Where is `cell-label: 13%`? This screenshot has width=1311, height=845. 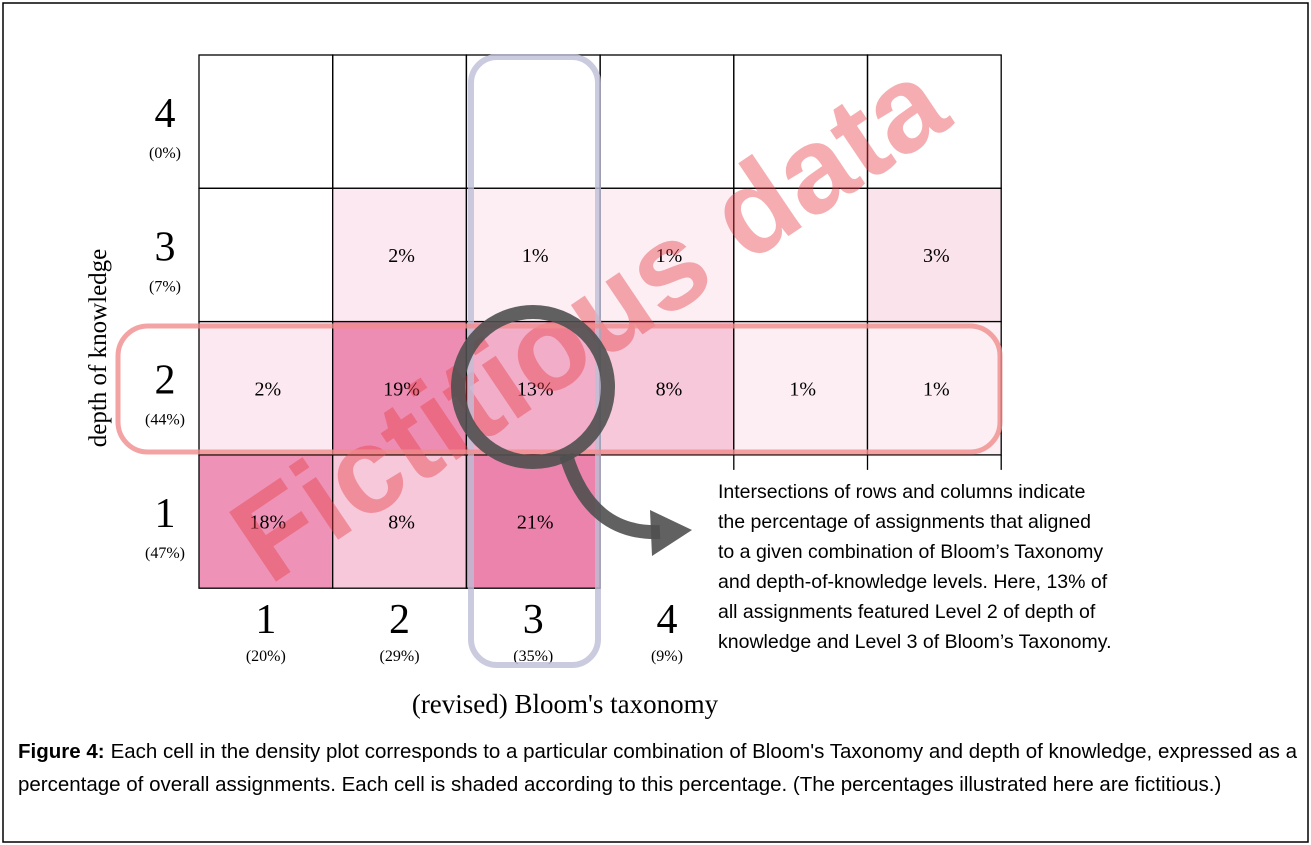 cell-label: 13% is located at coordinates (535, 389).